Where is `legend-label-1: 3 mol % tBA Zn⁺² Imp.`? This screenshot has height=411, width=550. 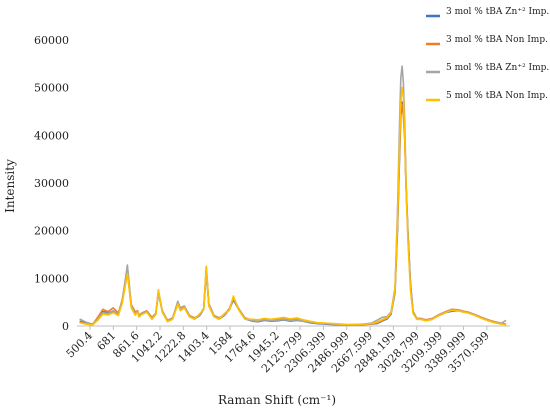 legend-label-1: 3 mol % tBA Zn⁺² Imp. is located at coordinates (497, 12).